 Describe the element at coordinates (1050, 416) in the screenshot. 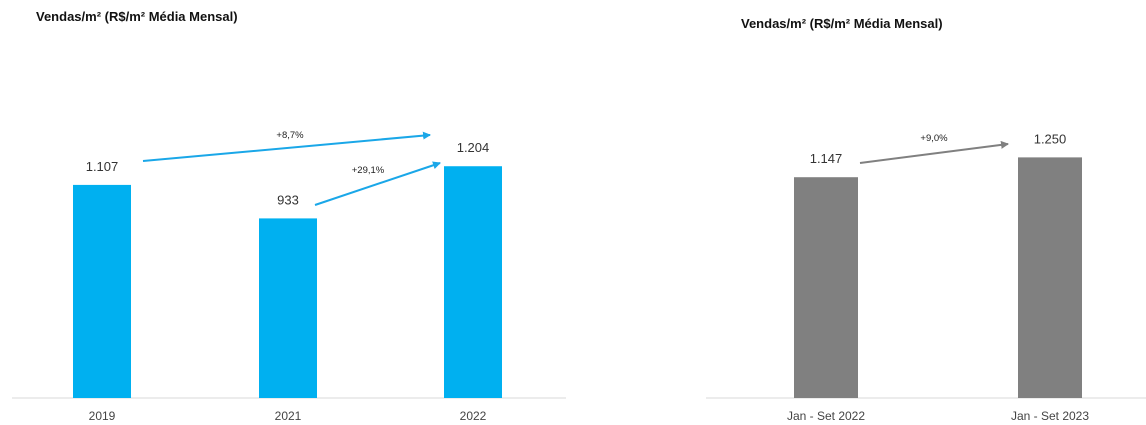

I see `x-tick-label: Jan - Set 2023` at that location.